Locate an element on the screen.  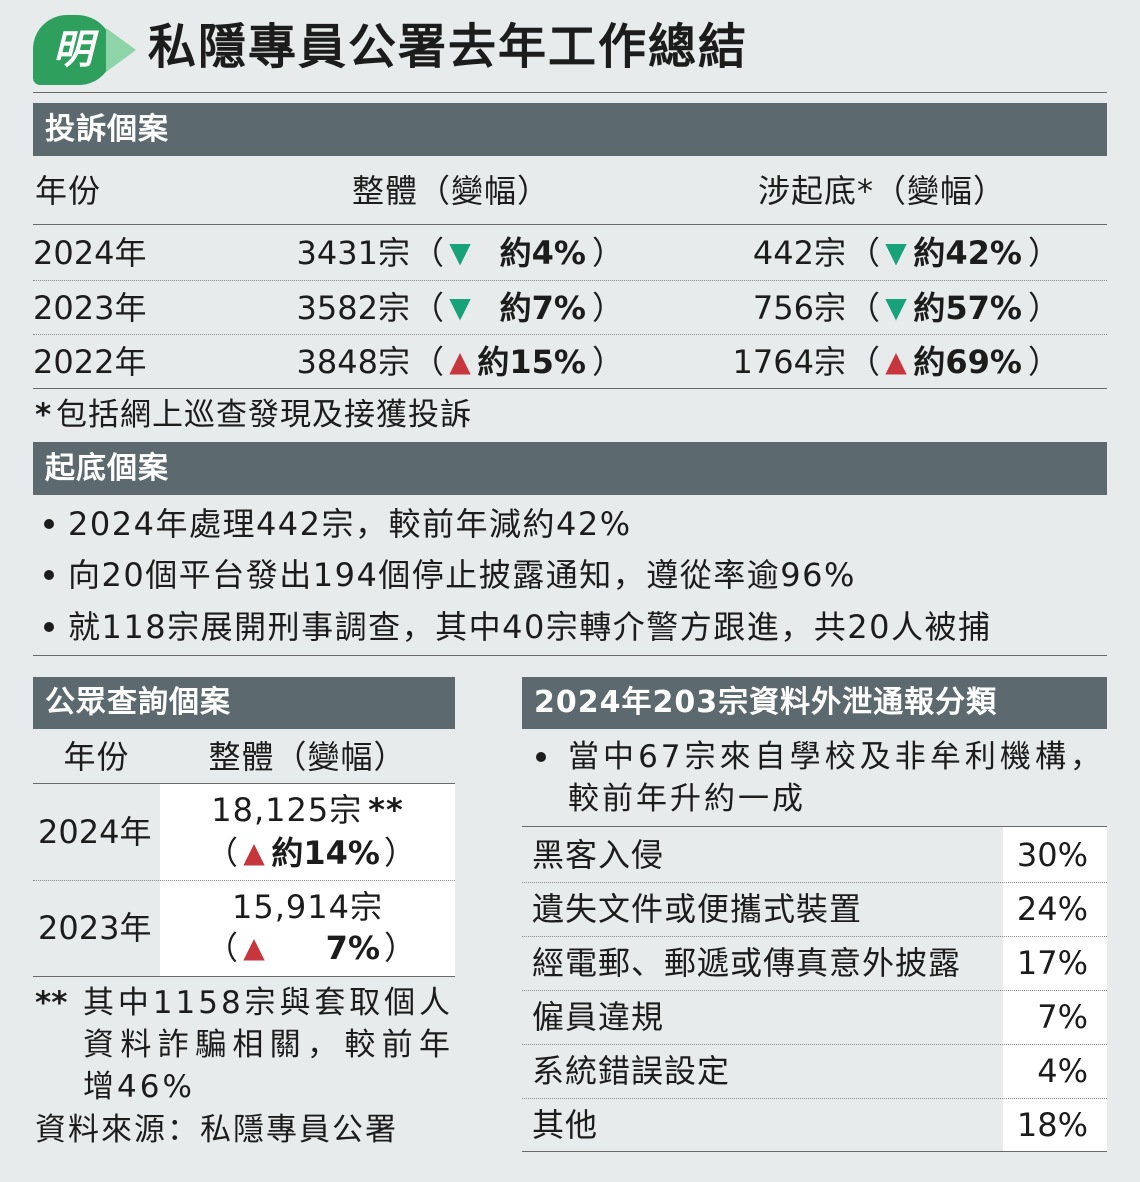
table-row: 黑客入侵 30% is located at coordinates (814, 855).